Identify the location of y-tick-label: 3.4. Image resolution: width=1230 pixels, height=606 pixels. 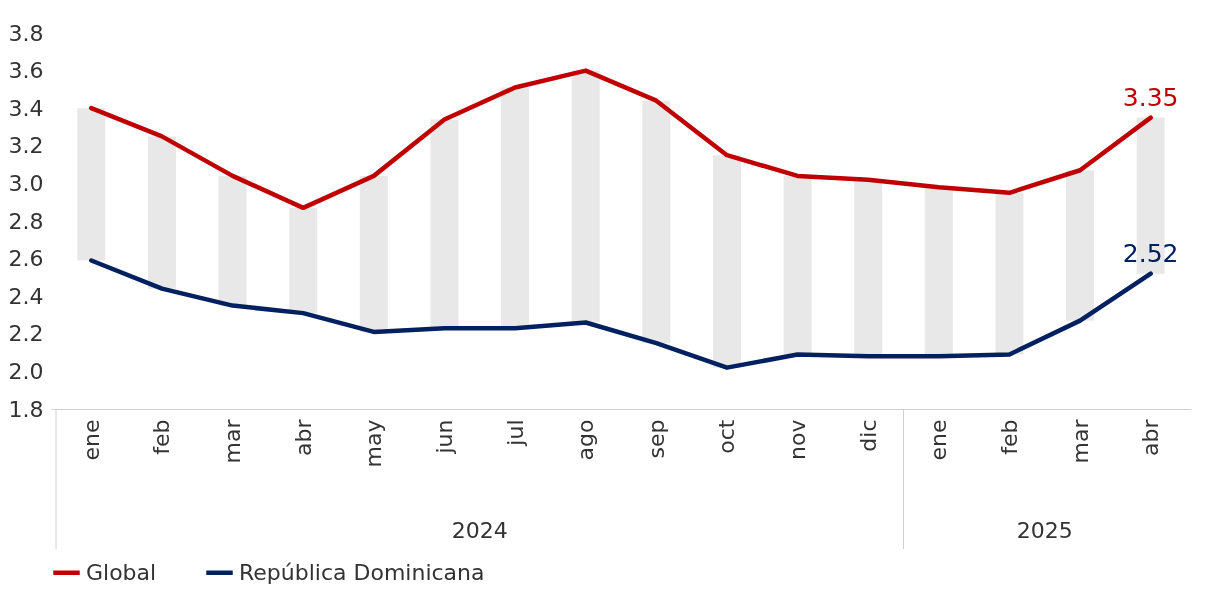
(26, 108).